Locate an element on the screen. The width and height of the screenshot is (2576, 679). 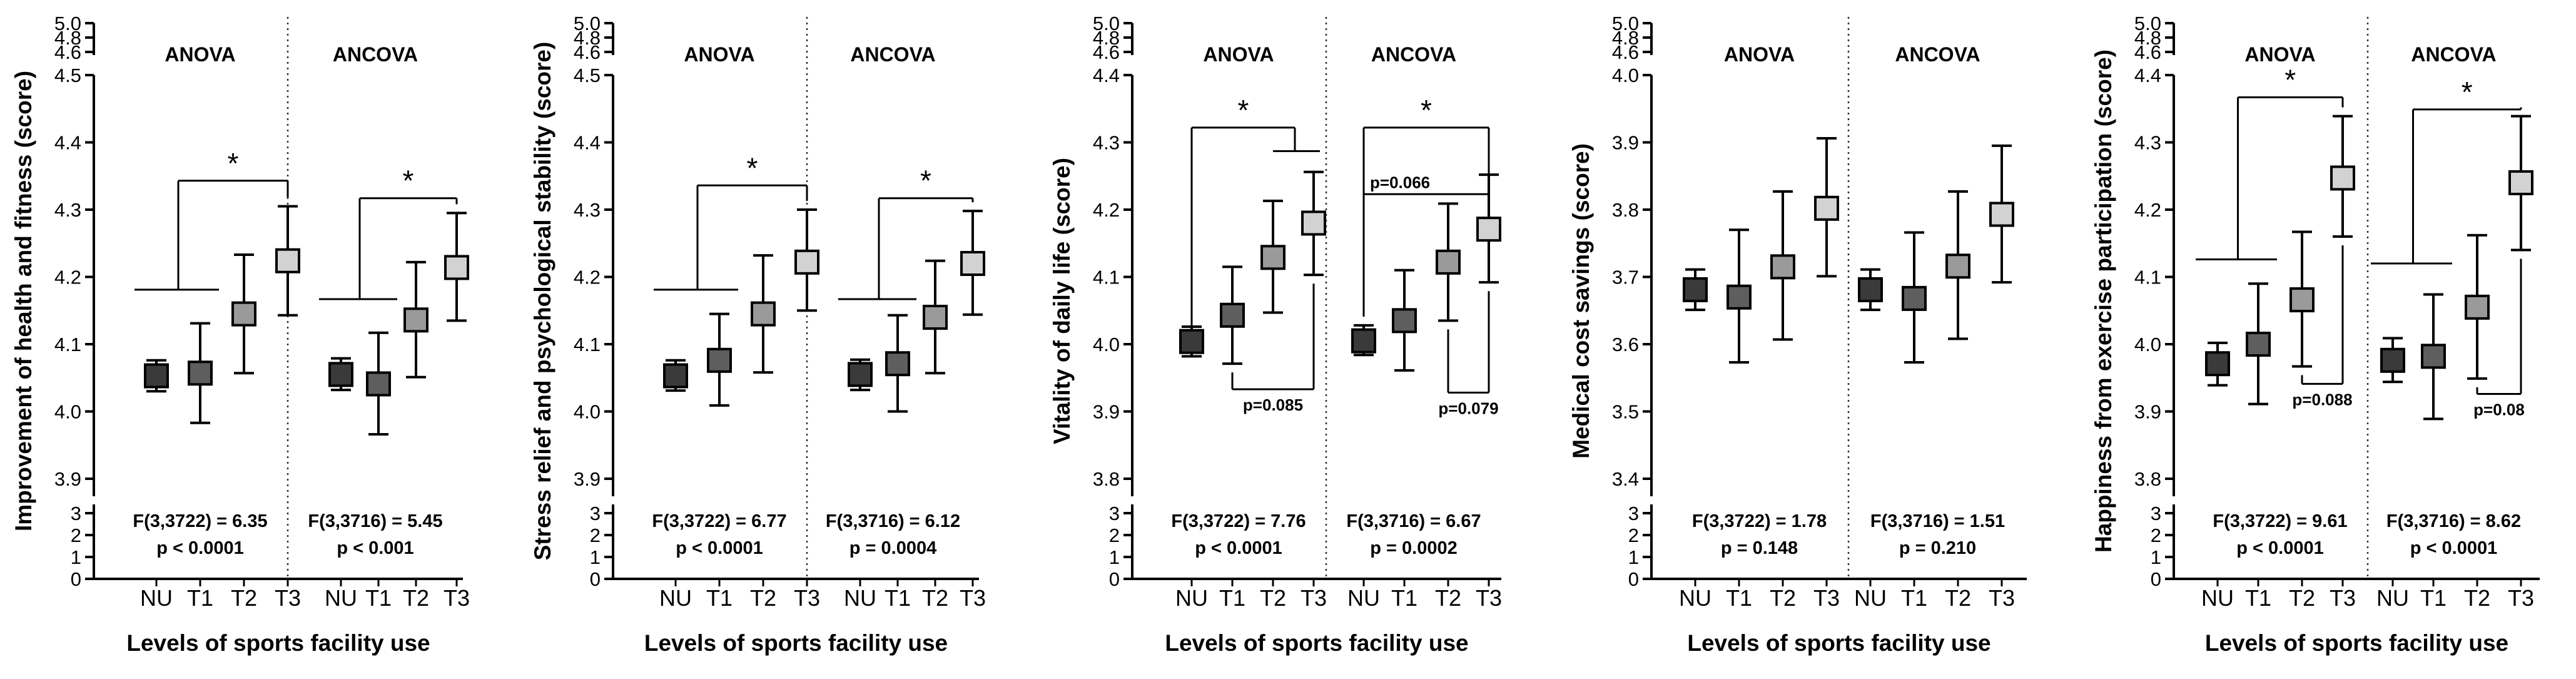
y-axis-label: Vitality of daily life (score) is located at coordinates (1062, 301).